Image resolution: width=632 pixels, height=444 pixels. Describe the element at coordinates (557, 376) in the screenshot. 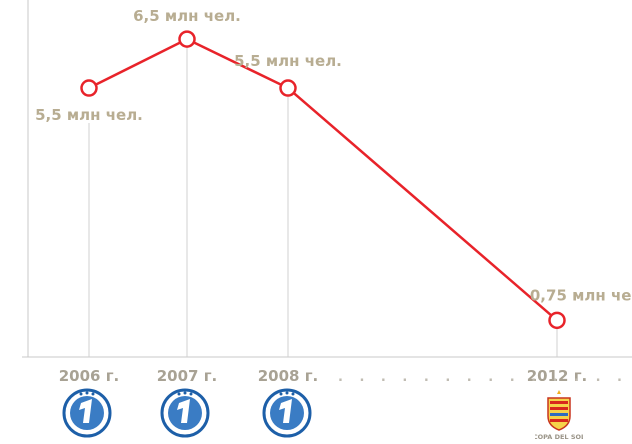

I see `x-tick-label: 2012 г.` at that location.